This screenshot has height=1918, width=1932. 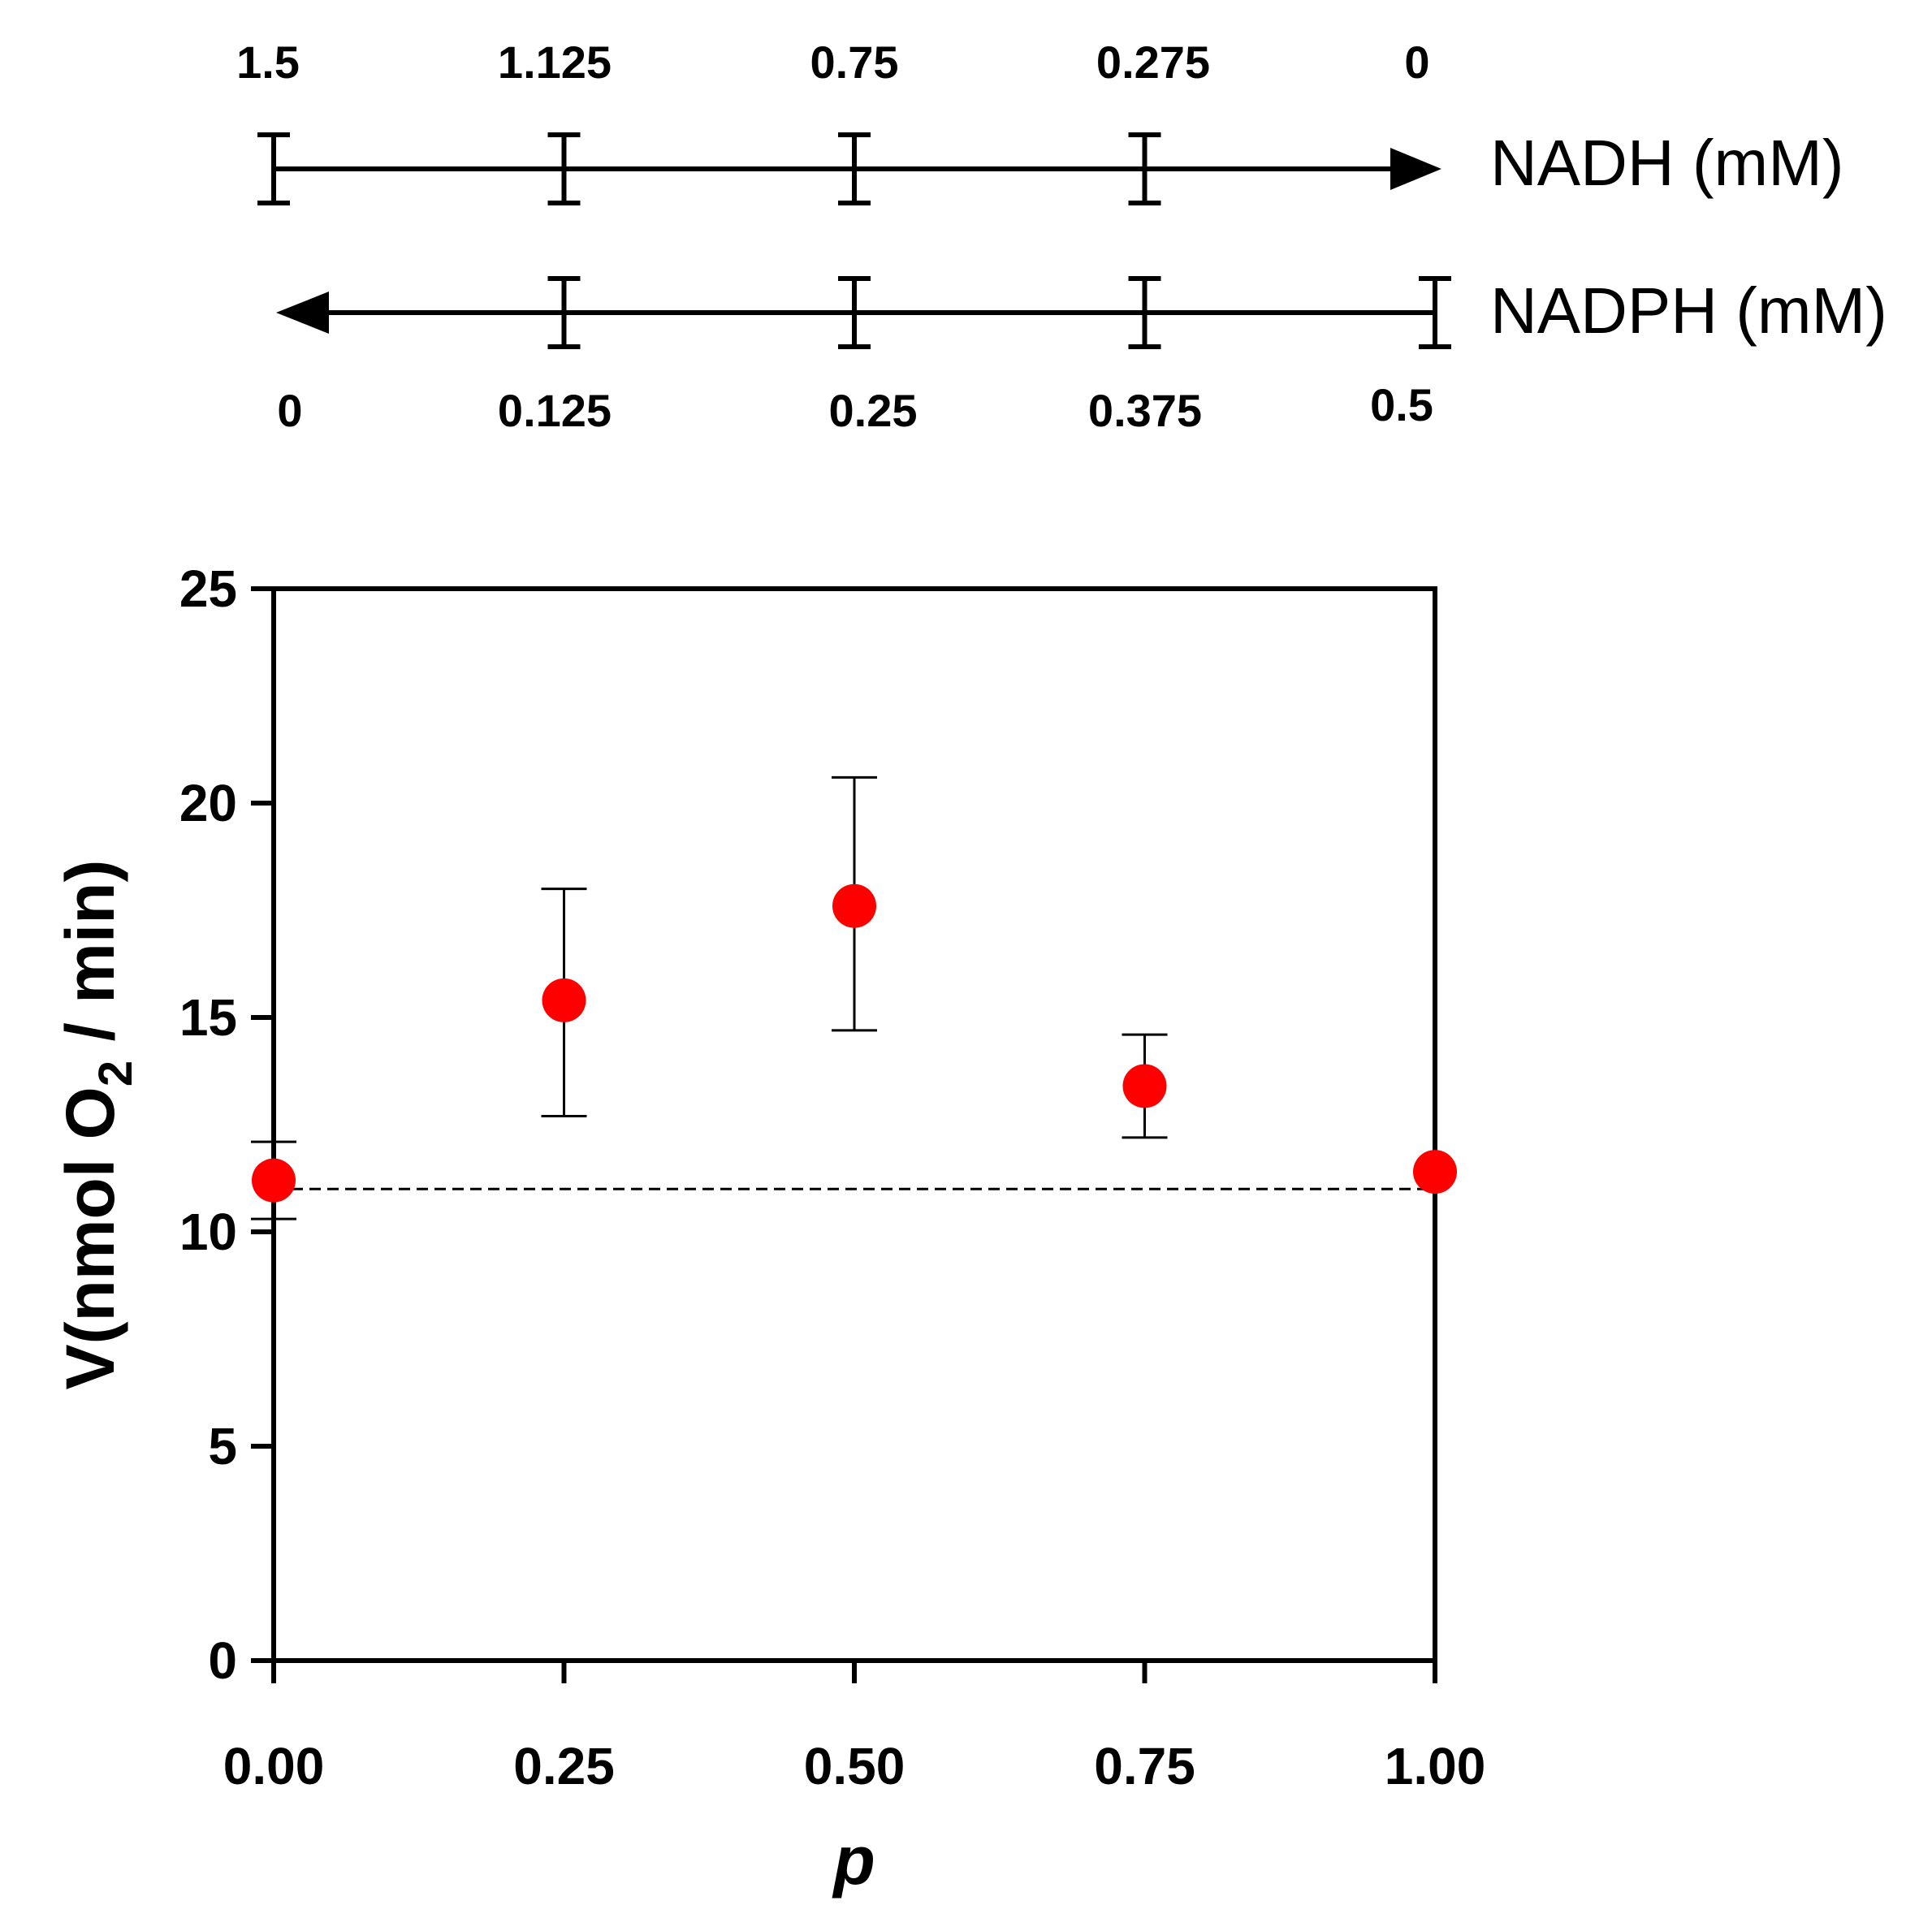 What do you see at coordinates (1416, 169) in the screenshot?
I see `nadh-arrowhead-icon` at bounding box center [1416, 169].